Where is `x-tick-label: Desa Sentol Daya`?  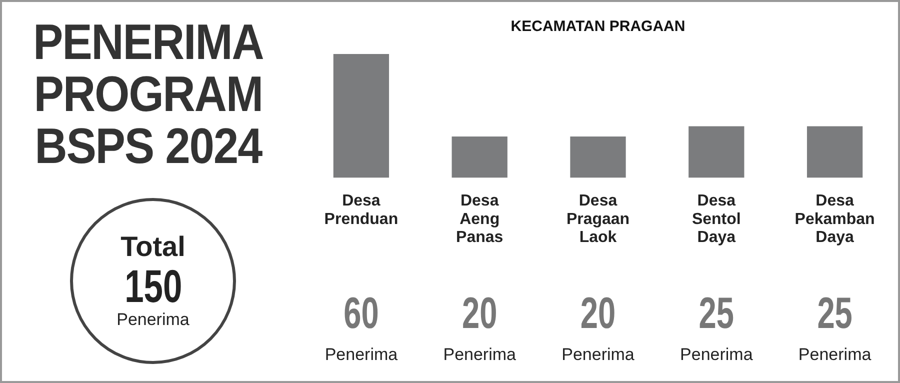
x-tick-label: Desa Sentol Daya is located at coordinates (716, 219).